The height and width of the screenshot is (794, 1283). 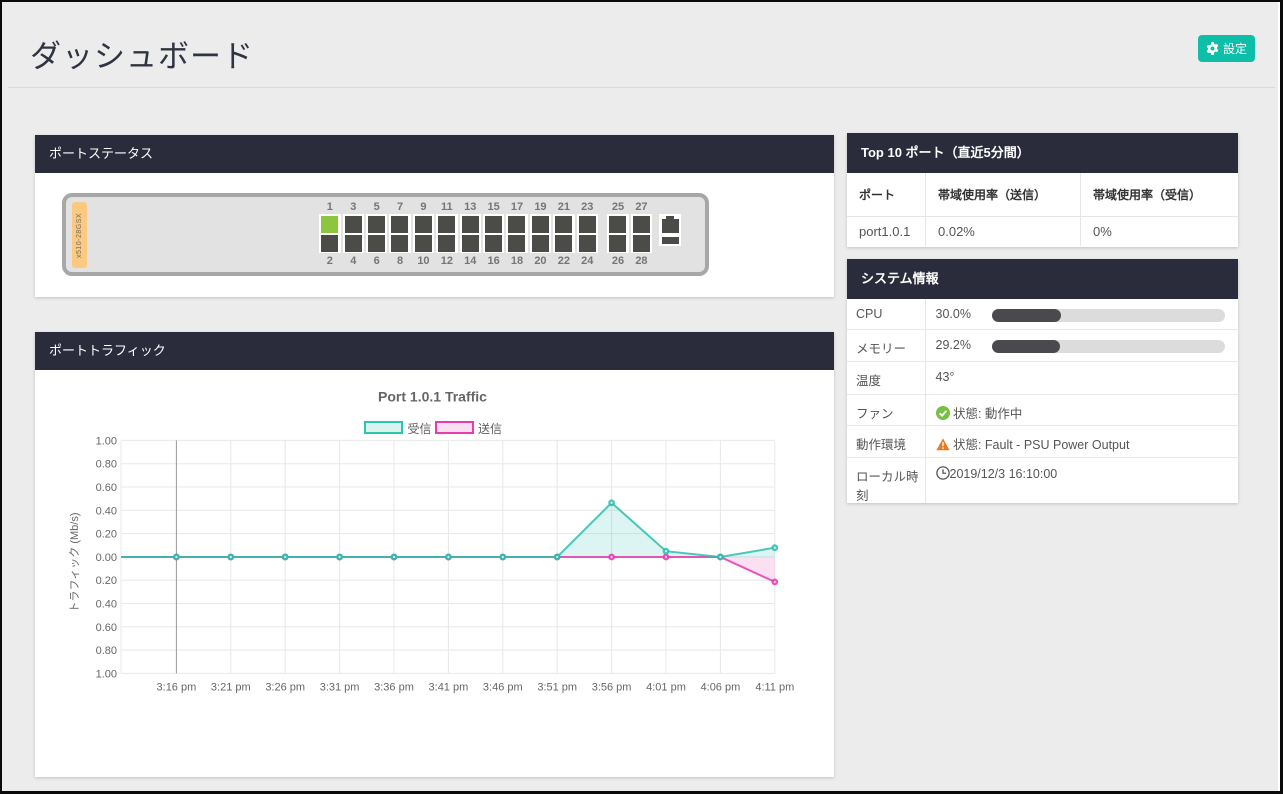 I want to click on svg-text: 3:46 pm, so click(x=503, y=687).